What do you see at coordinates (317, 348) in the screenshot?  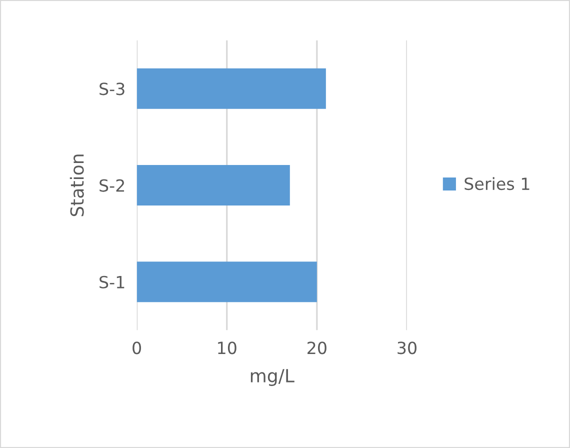 I see `x-tick-label: 20` at bounding box center [317, 348].